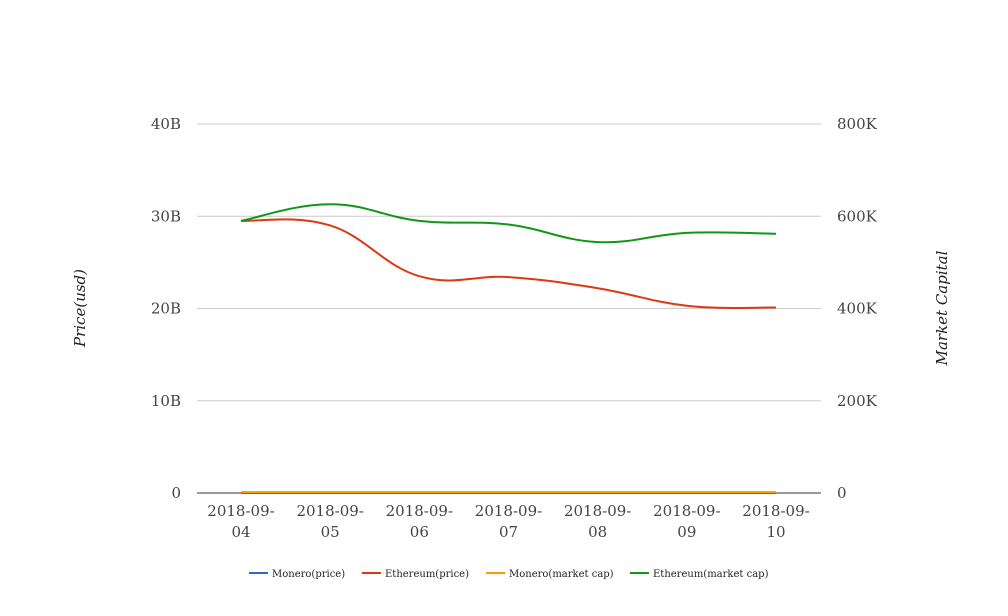 The image size is (1008, 616). What do you see at coordinates (166, 124) in the screenshot?
I see `left-tick-label: 40B` at bounding box center [166, 124].